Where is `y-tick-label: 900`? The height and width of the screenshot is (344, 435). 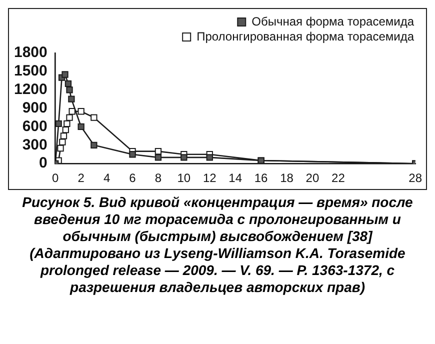 y-tick-label: 900 is located at coordinates (35, 107).